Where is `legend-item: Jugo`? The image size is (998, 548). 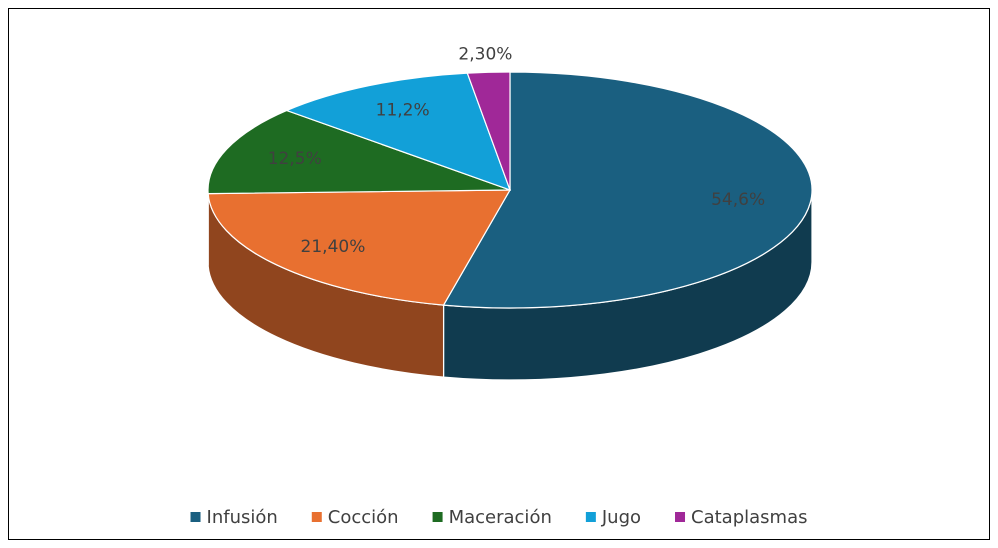
legend-item: Jugo is located at coordinates (613, 517).